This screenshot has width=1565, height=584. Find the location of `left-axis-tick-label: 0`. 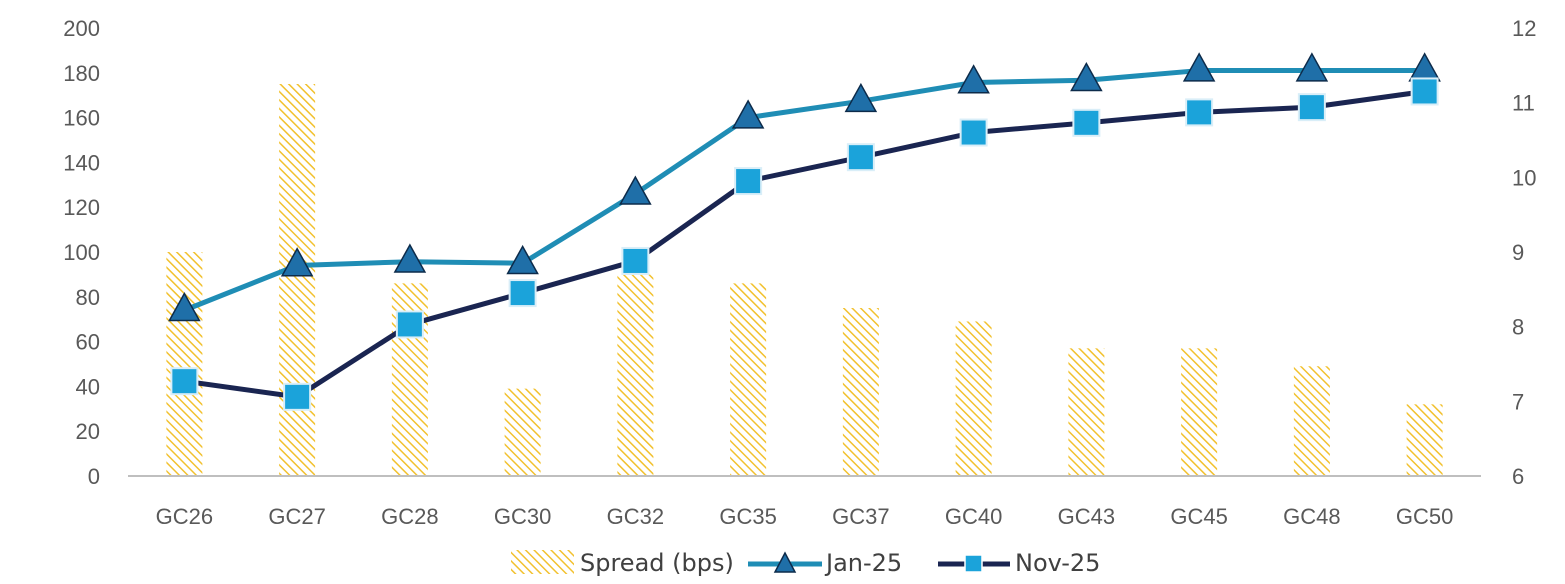

left-axis-tick-label: 0 is located at coordinates (94, 476).